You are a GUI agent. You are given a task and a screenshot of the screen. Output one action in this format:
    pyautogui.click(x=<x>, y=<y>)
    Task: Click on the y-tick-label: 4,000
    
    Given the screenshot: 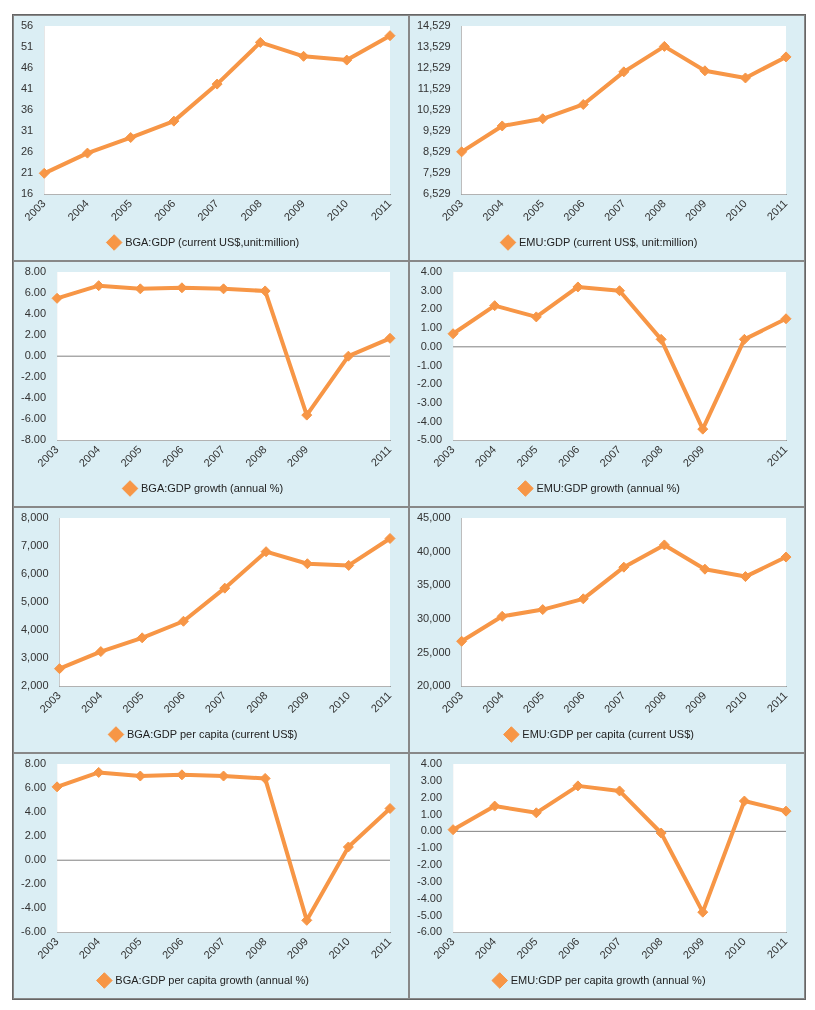 What is the action you would take?
    pyautogui.click(x=35, y=629)
    